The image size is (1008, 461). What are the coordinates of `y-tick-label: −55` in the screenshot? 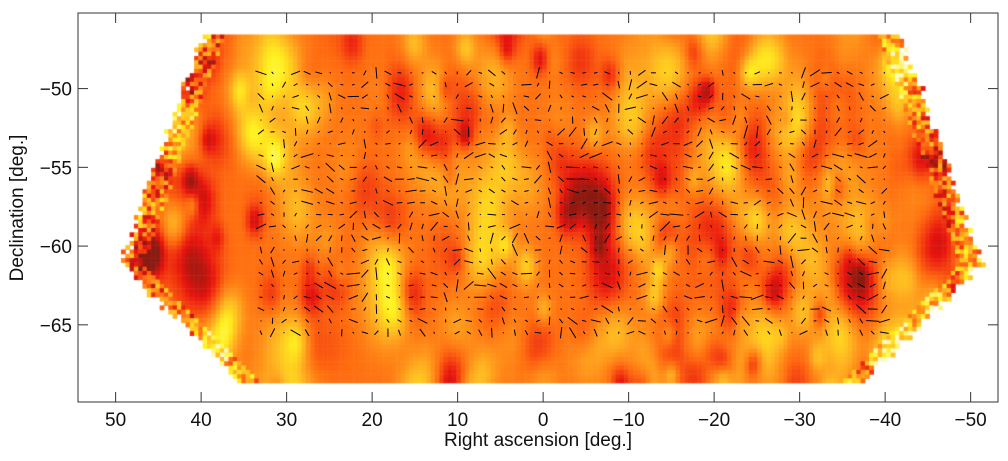 It's located at (56, 168).